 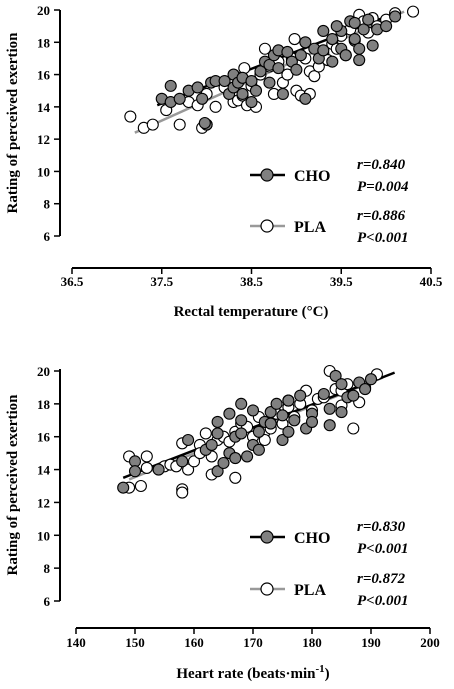 What do you see at coordinates (312, 642) in the screenshot?
I see `x-tick-label: 180` at bounding box center [312, 642].